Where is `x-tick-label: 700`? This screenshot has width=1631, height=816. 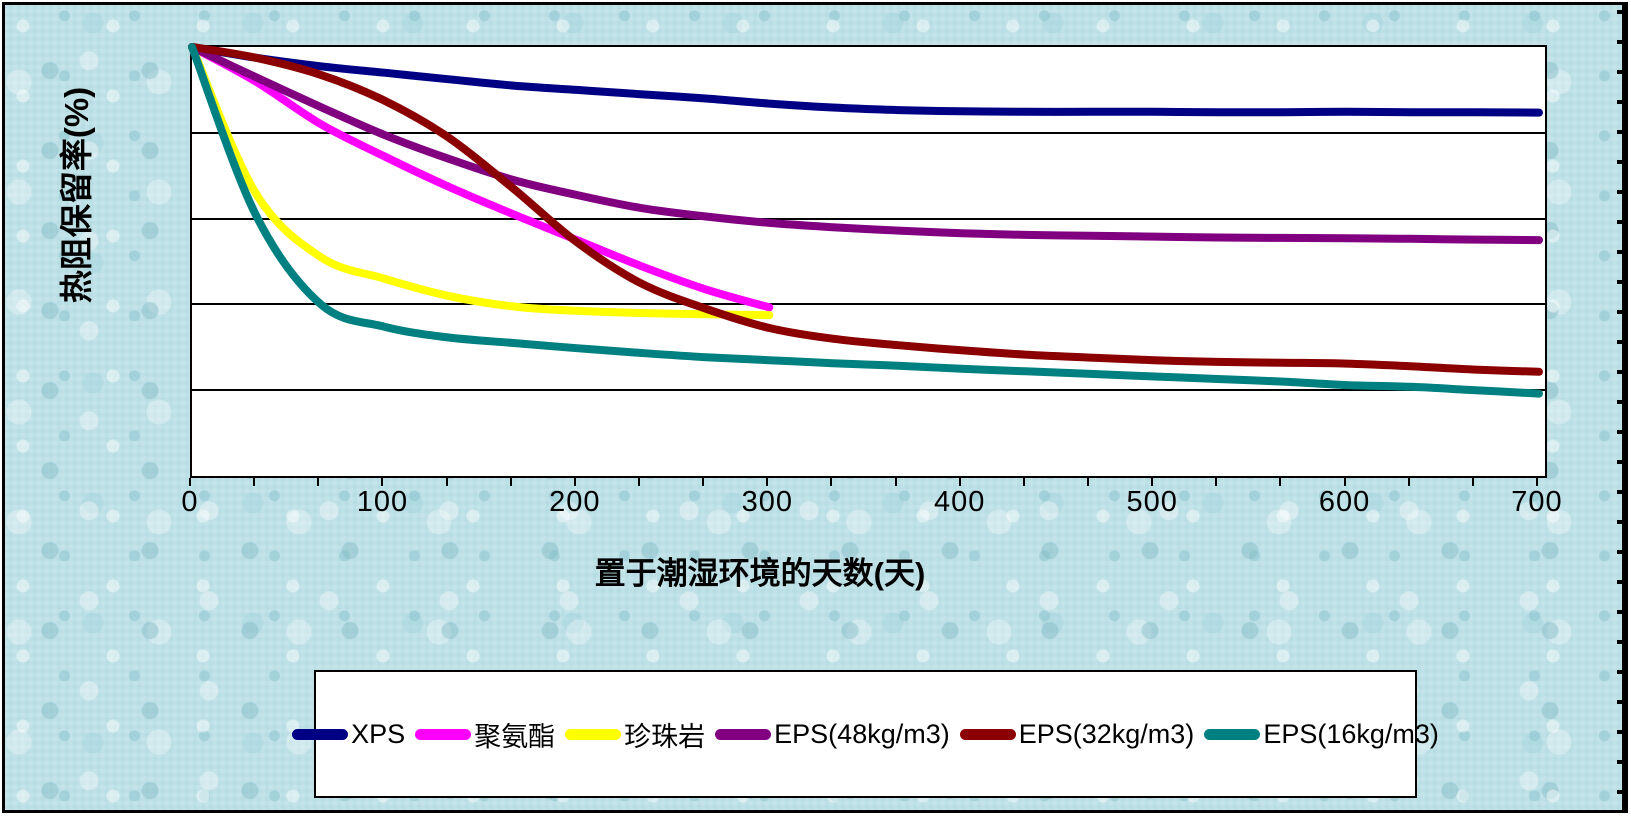
x-tick-label: 700 is located at coordinates (1537, 502).